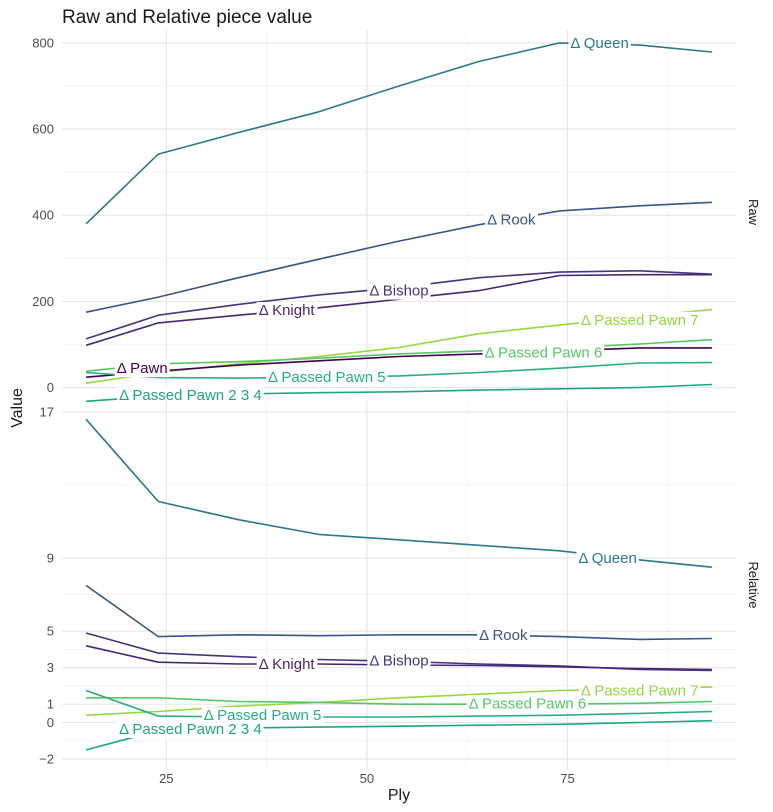 Image resolution: width=773 pixels, height=812 pixels. What do you see at coordinates (367, 778) in the screenshot?
I see `x-tick-label: 50` at bounding box center [367, 778].